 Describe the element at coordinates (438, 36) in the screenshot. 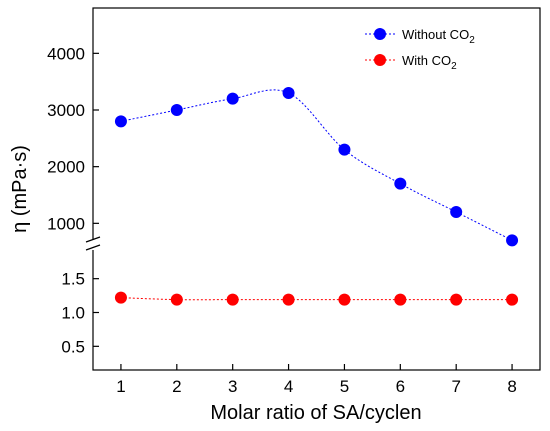

I see `legend-label: Without CO2` at that location.